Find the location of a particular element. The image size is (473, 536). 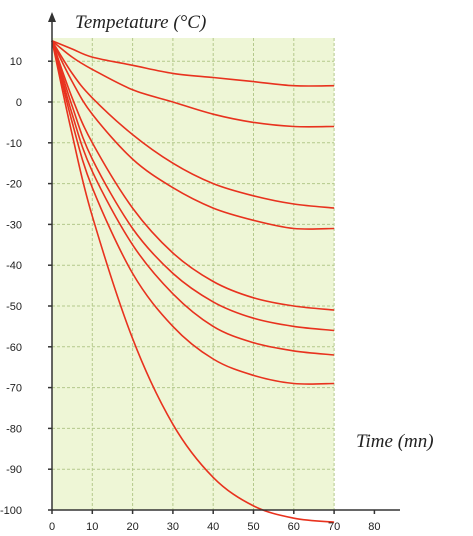

y-tick-label: -100 is located at coordinates (11, 511).